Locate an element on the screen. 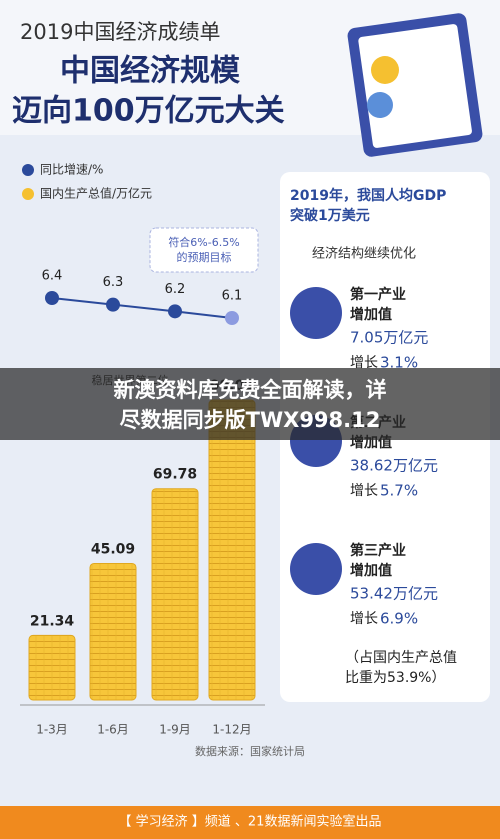  overlay-text: 新澳资料库免费全面解读，详尽数据同步版TWX998.12 is located at coordinates (250, 405).